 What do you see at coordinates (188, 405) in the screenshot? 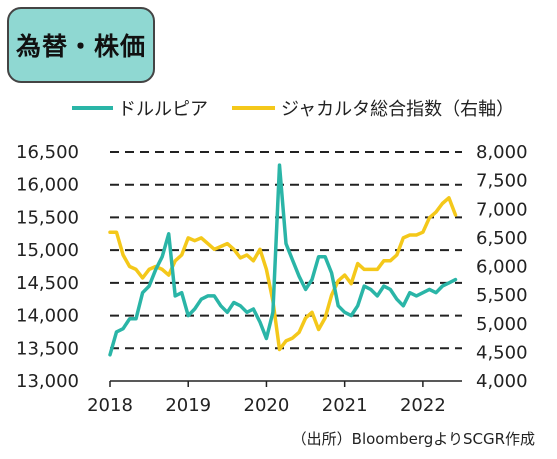
I see `x-tick-label: 2019` at bounding box center [188, 405].